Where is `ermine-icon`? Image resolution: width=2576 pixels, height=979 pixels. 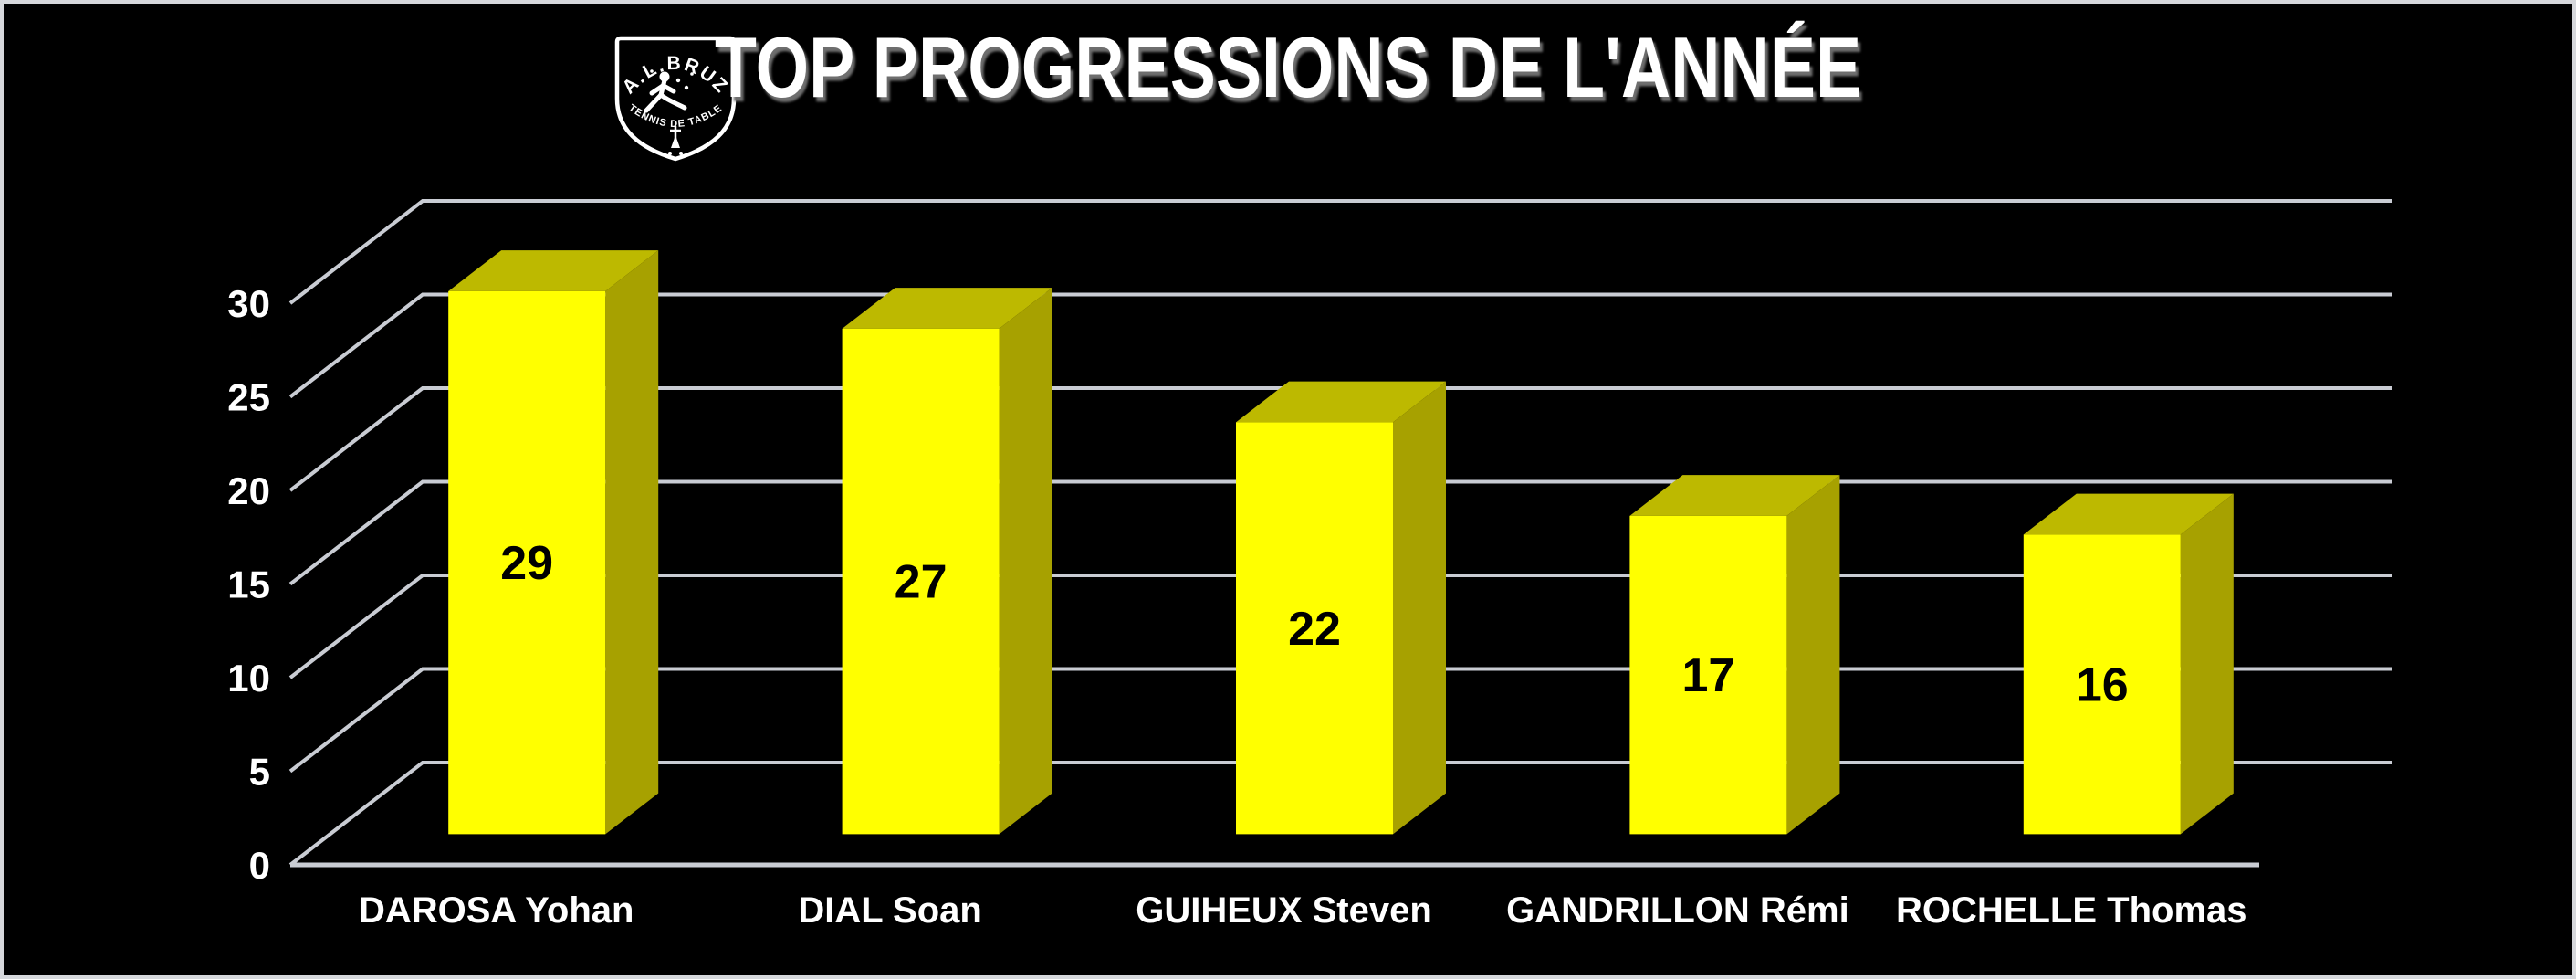
ermine-icon is located at coordinates (676, 140).